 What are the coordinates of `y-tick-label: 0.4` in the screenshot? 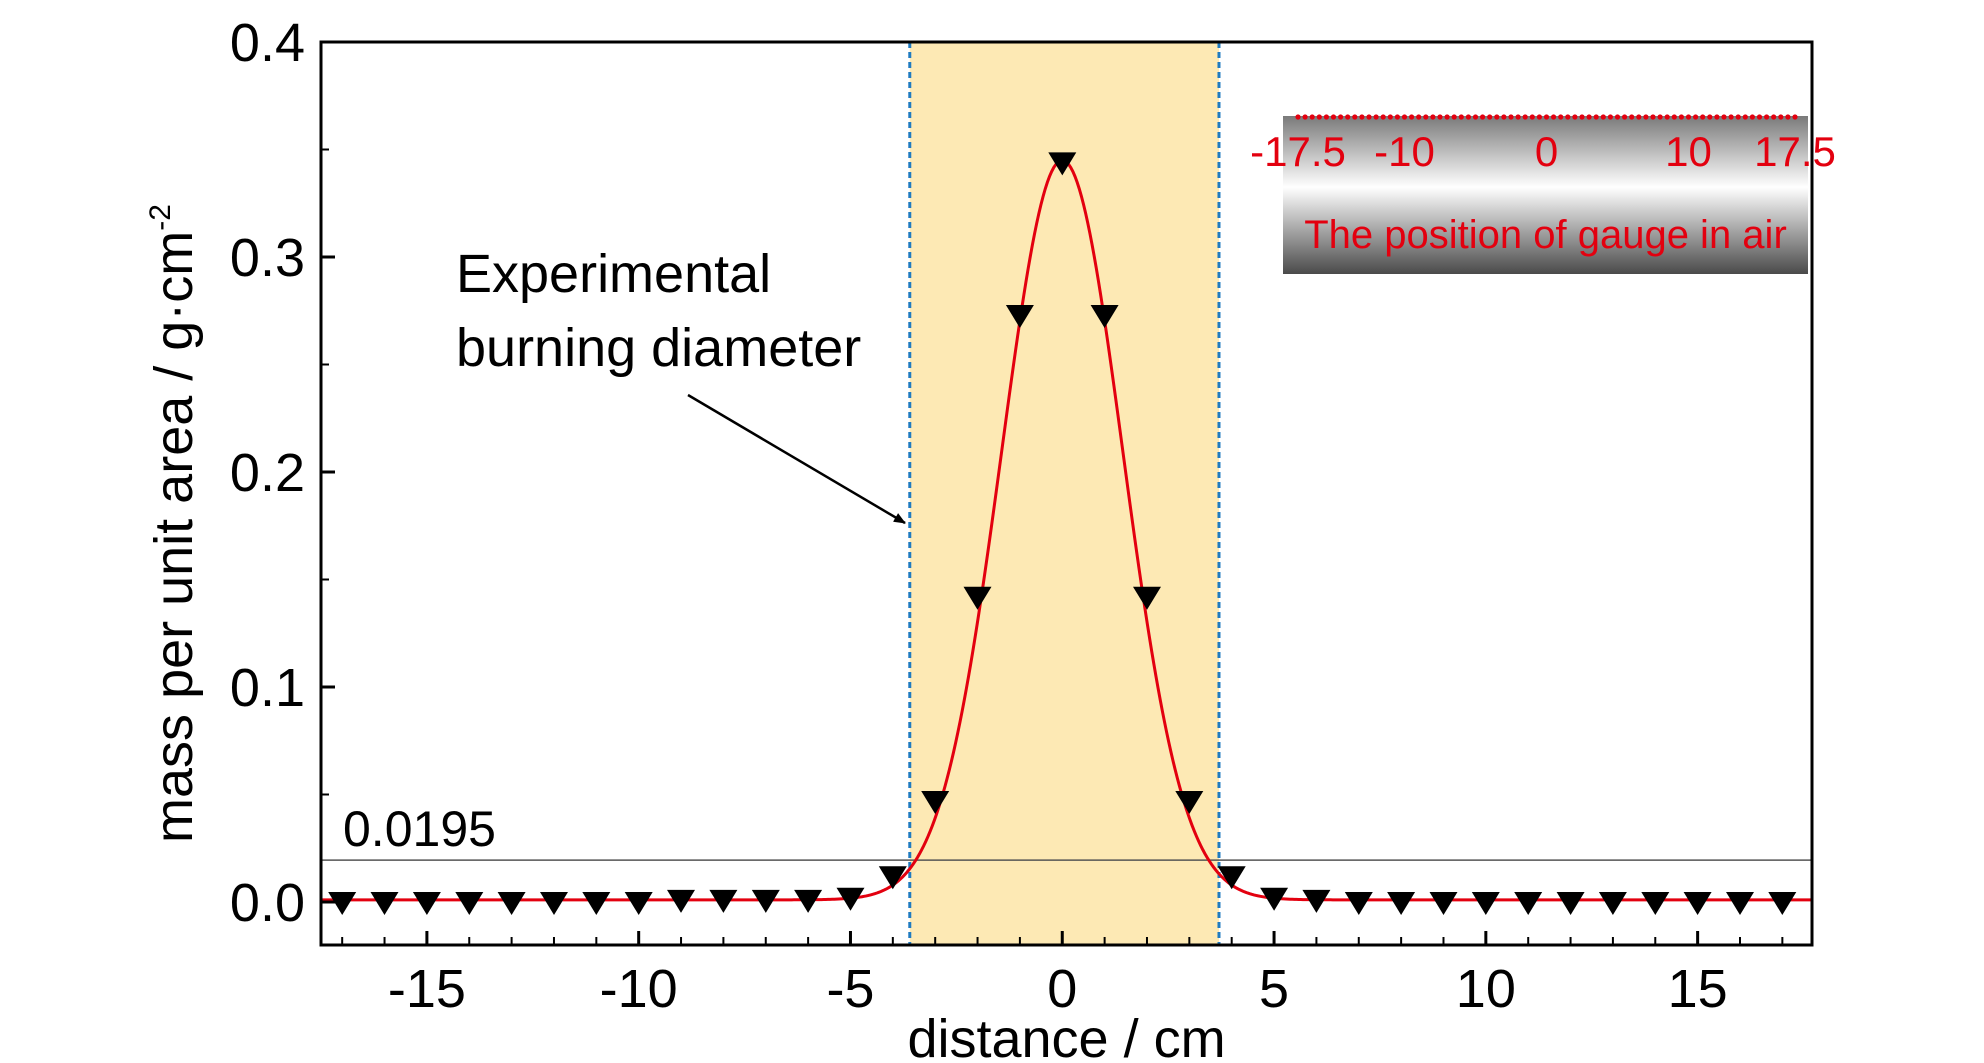 It's located at (267, 43).